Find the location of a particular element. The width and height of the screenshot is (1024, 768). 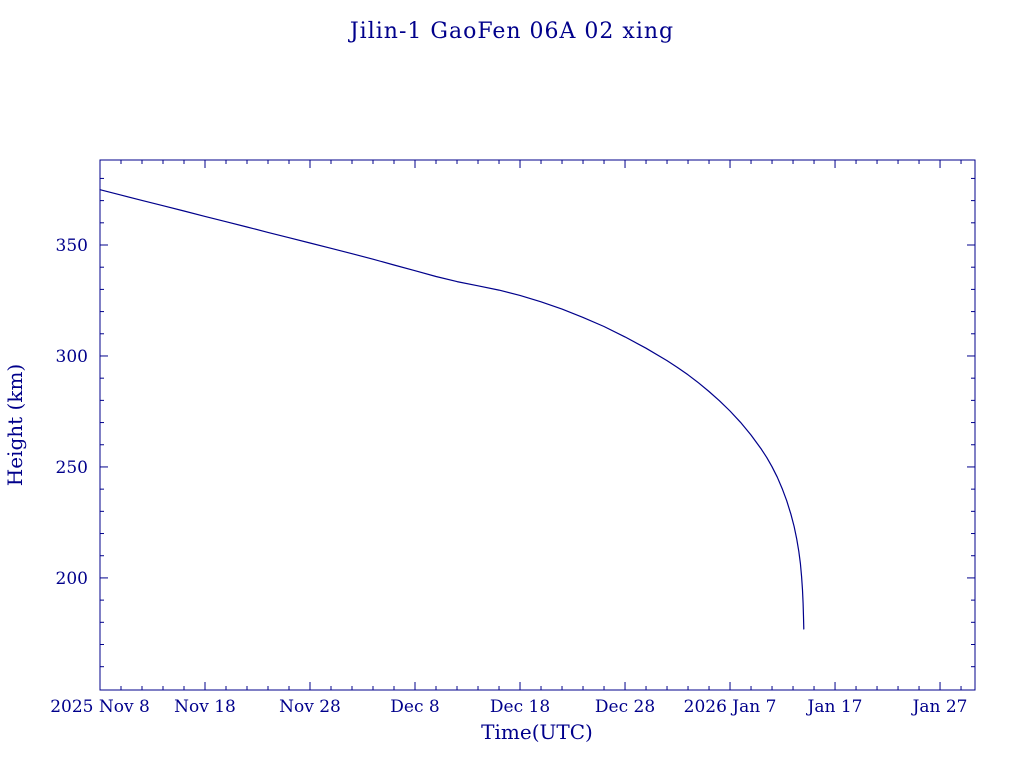

chart-title: Jilin-1 GaoFen 06A 02 xing is located at coordinates (511, 31).